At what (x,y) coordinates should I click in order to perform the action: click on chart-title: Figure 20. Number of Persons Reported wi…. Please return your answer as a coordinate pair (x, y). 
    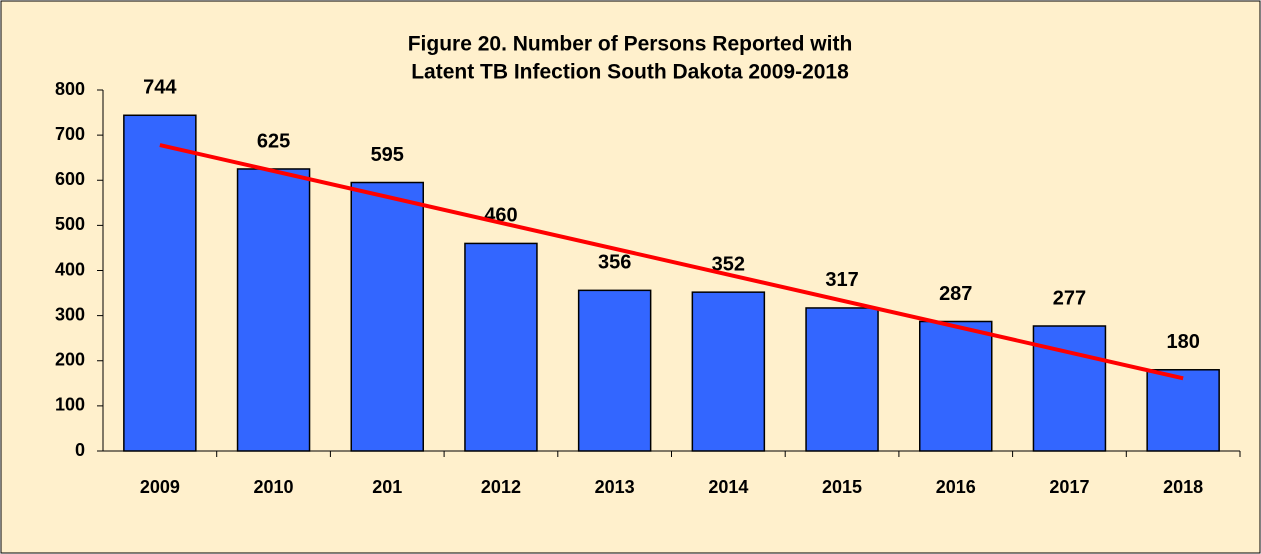
    Looking at the image, I should click on (630, 44).